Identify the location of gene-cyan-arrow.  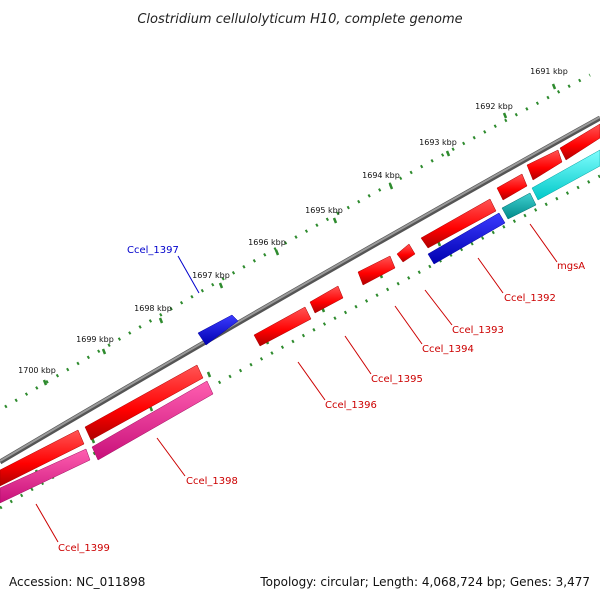
(565, 175).